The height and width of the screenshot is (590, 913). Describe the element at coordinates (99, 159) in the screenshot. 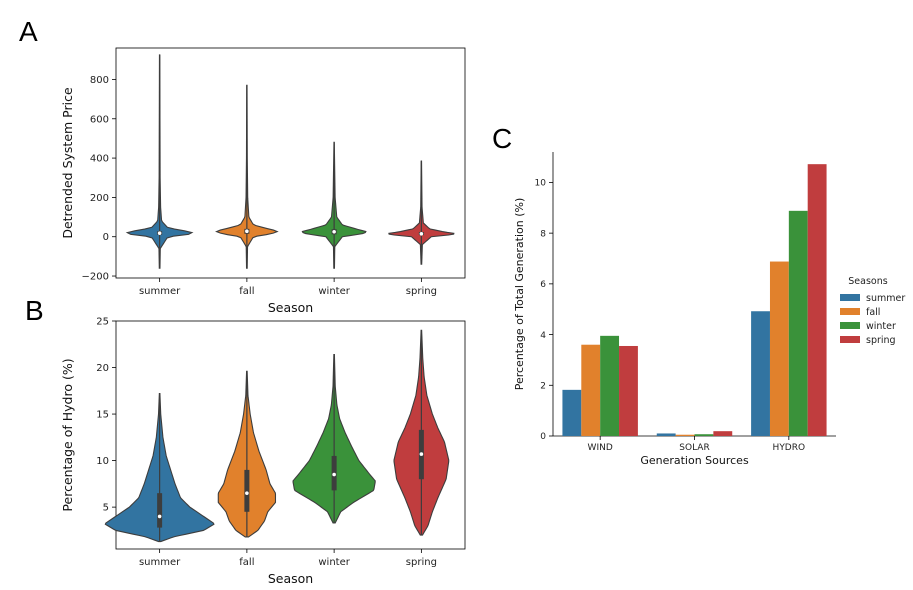

I see `y-tick-label: 400` at that location.